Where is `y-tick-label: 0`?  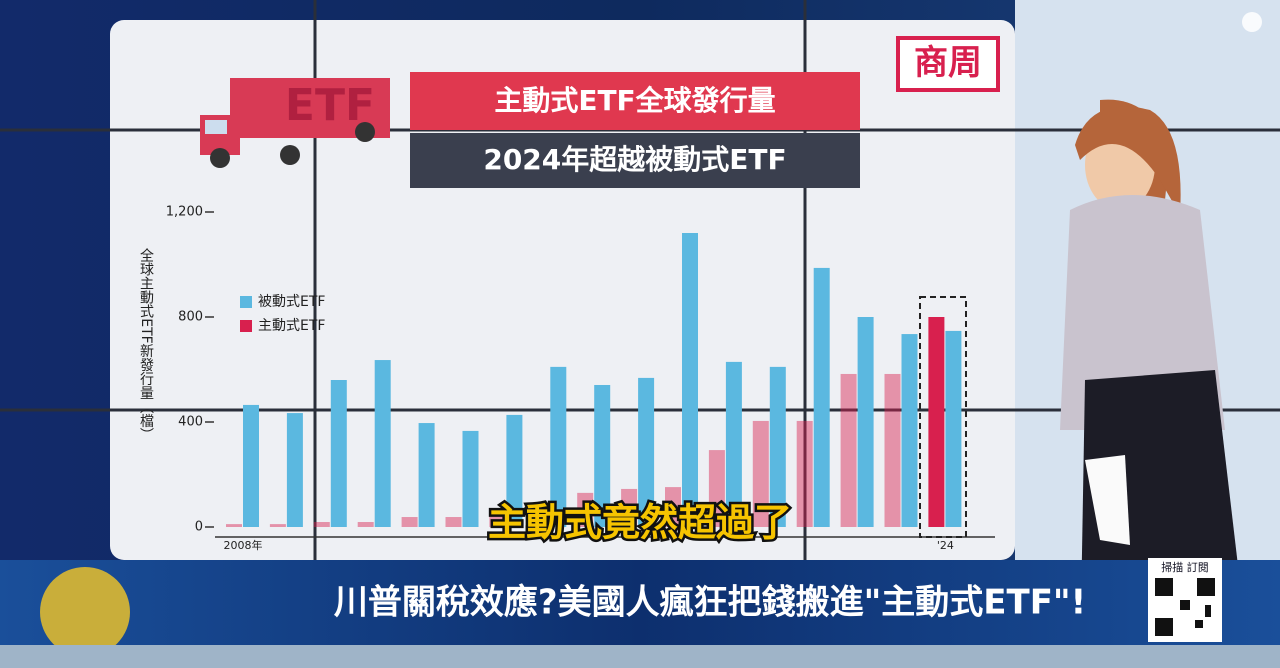 y-tick-label: 0 is located at coordinates (199, 527).